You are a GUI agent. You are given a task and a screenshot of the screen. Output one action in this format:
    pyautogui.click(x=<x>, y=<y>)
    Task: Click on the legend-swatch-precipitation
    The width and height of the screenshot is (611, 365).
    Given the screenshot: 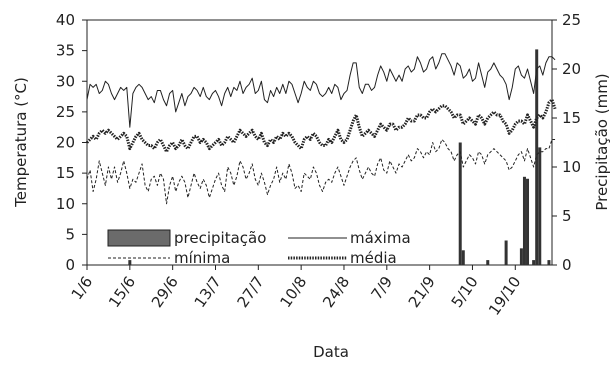 What is the action you would take?
    pyautogui.click(x=139, y=238)
    